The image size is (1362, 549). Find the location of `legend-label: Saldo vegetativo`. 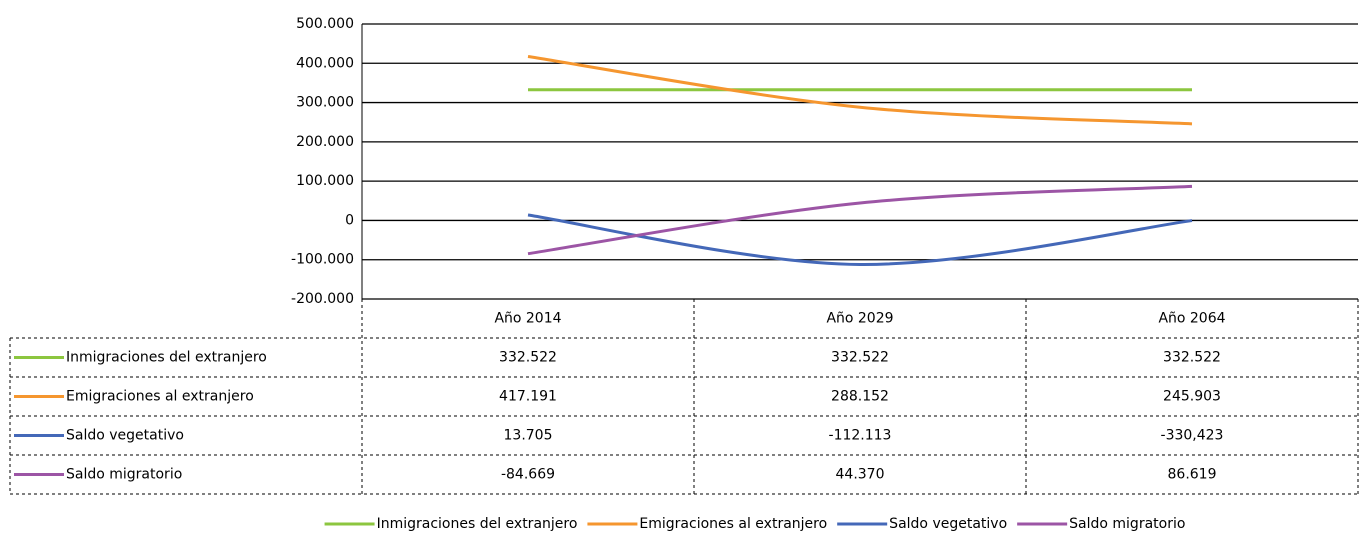

legend-label: Saldo vegetativo is located at coordinates (948, 524).